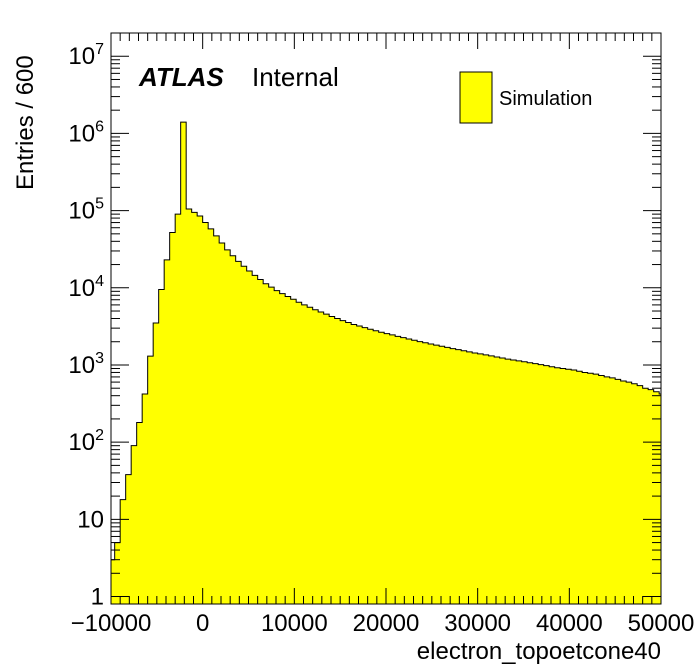 Image resolution: width=696 pixels, height=672 pixels. I want to click on y-tick-label: 10⁷, so click(86, 55).